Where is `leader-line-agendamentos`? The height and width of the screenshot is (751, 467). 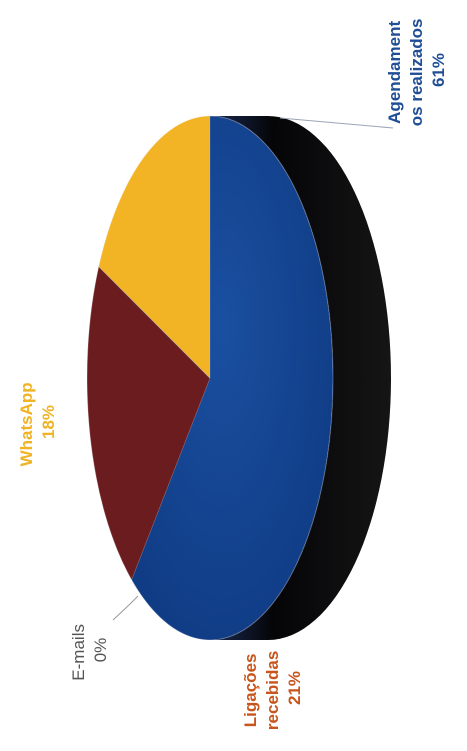
leader-line-agendamentos is located at coordinates (336, 123).